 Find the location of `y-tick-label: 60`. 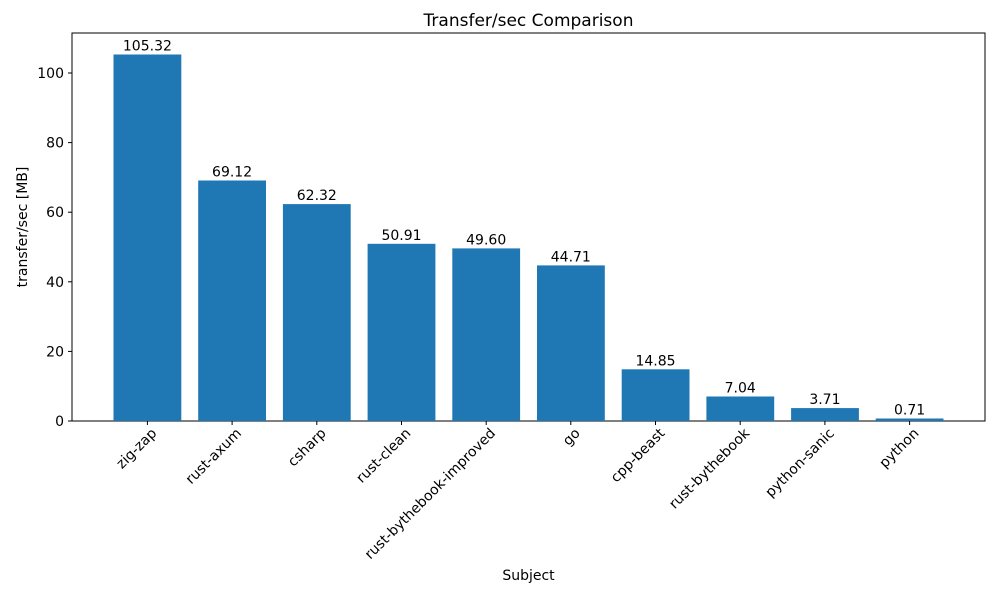

y-tick-label: 60 is located at coordinates (55, 213).